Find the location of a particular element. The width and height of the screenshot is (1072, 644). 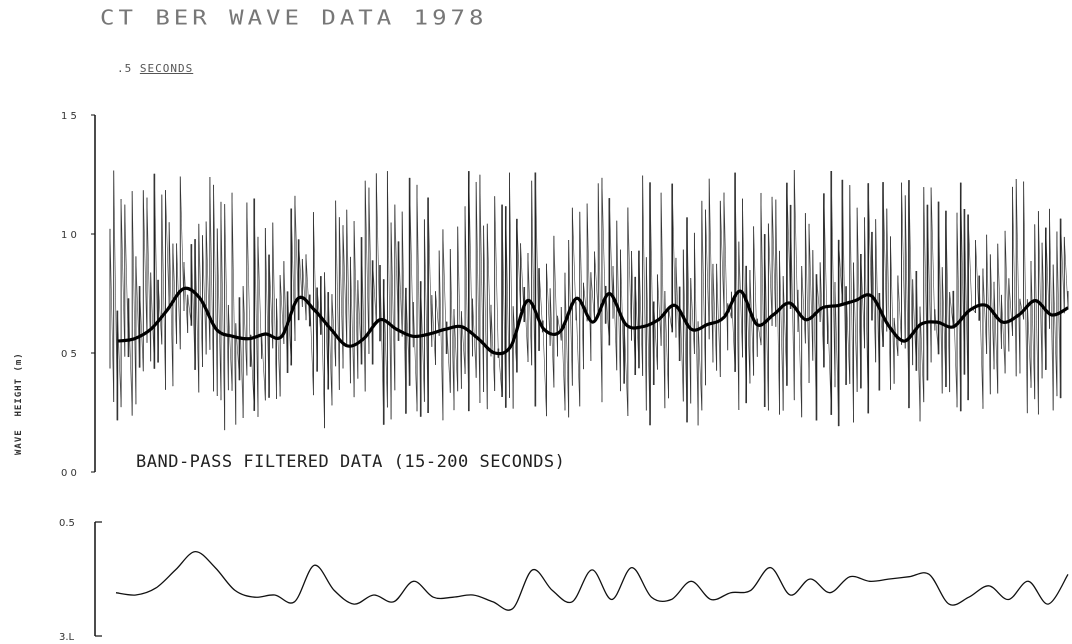

subtitle-units: SECONDS is located at coordinates (166, 68).